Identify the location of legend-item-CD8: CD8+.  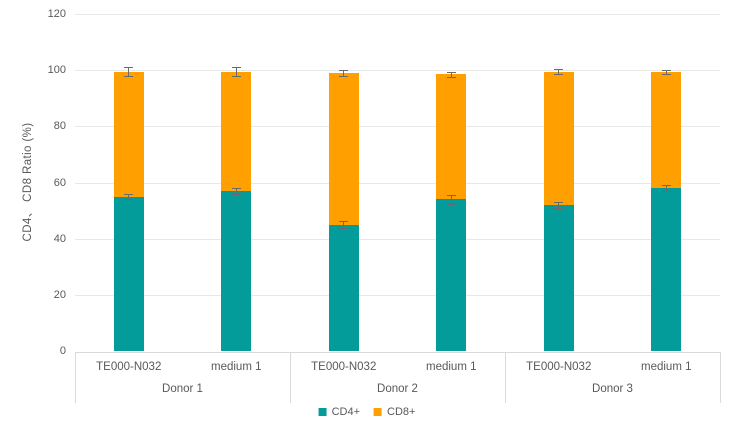
(394, 412).